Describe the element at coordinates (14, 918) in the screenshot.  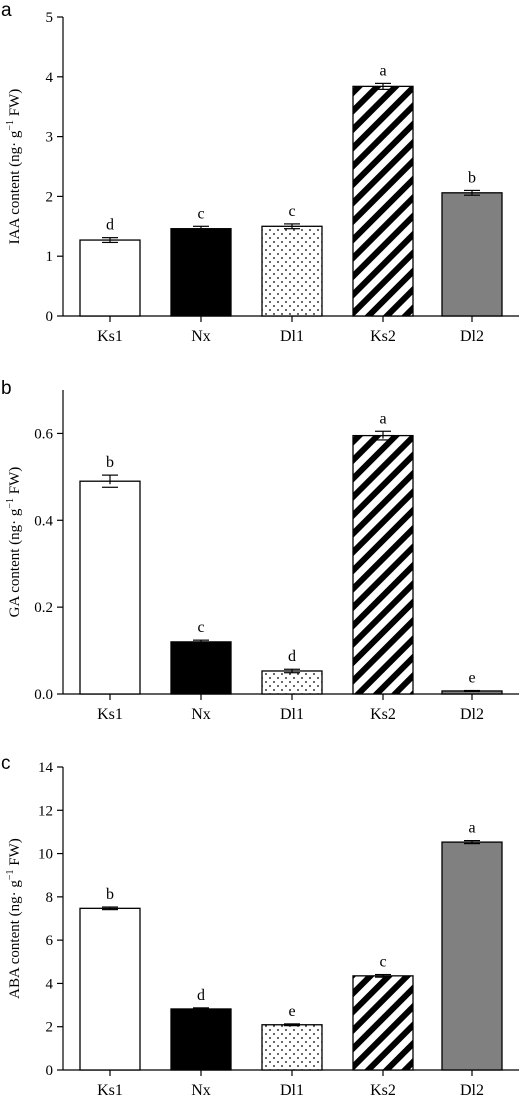
I see `y-axis-label: ABA content (ng· g−1 FW)` at that location.